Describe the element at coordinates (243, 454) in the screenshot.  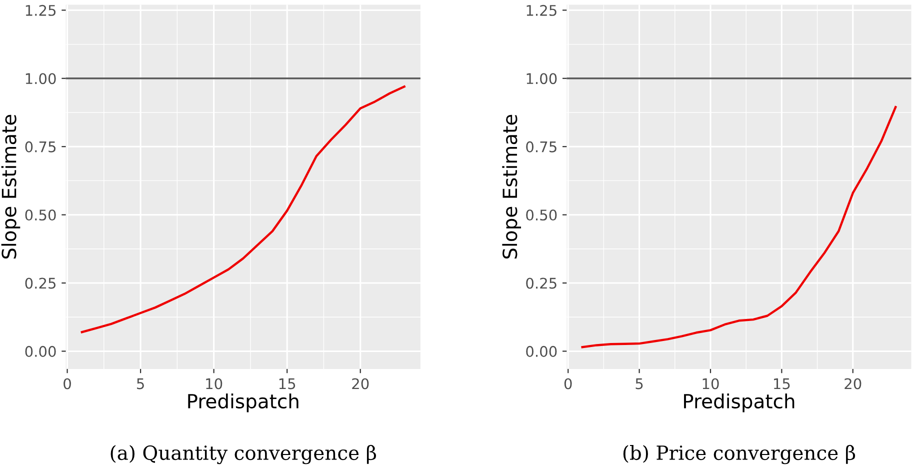
I see `text: (a) Quantity convergence β` at that location.